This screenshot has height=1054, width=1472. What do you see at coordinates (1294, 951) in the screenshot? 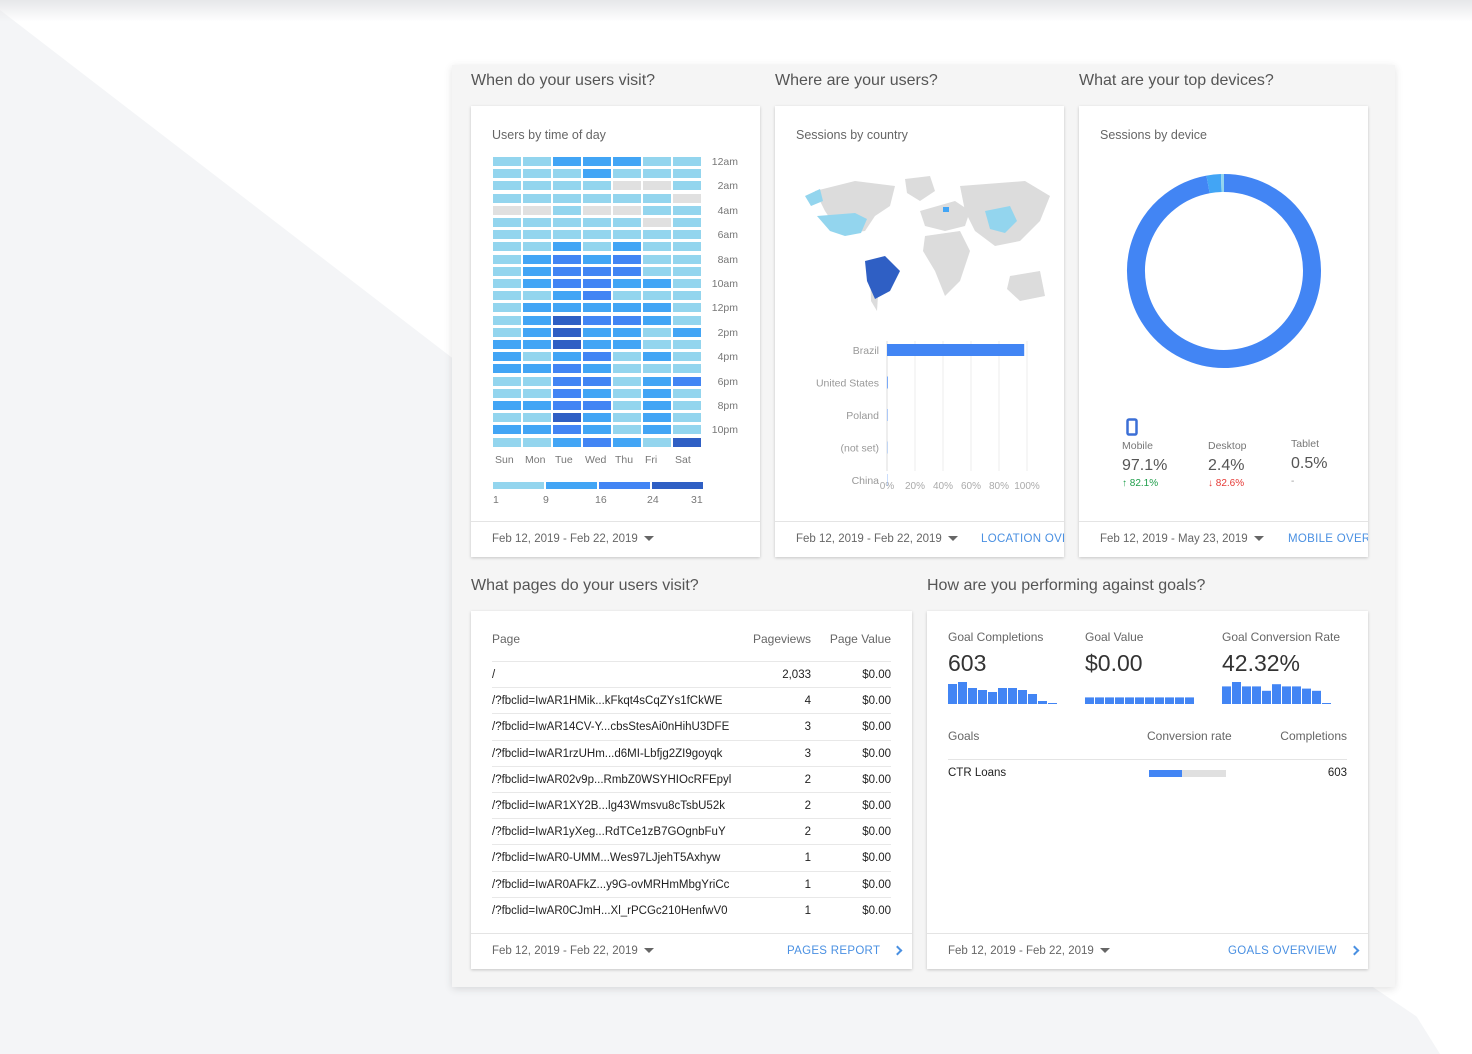
I see `goals-overview-link: GOALS OVERVIEW` at bounding box center [1294, 951].